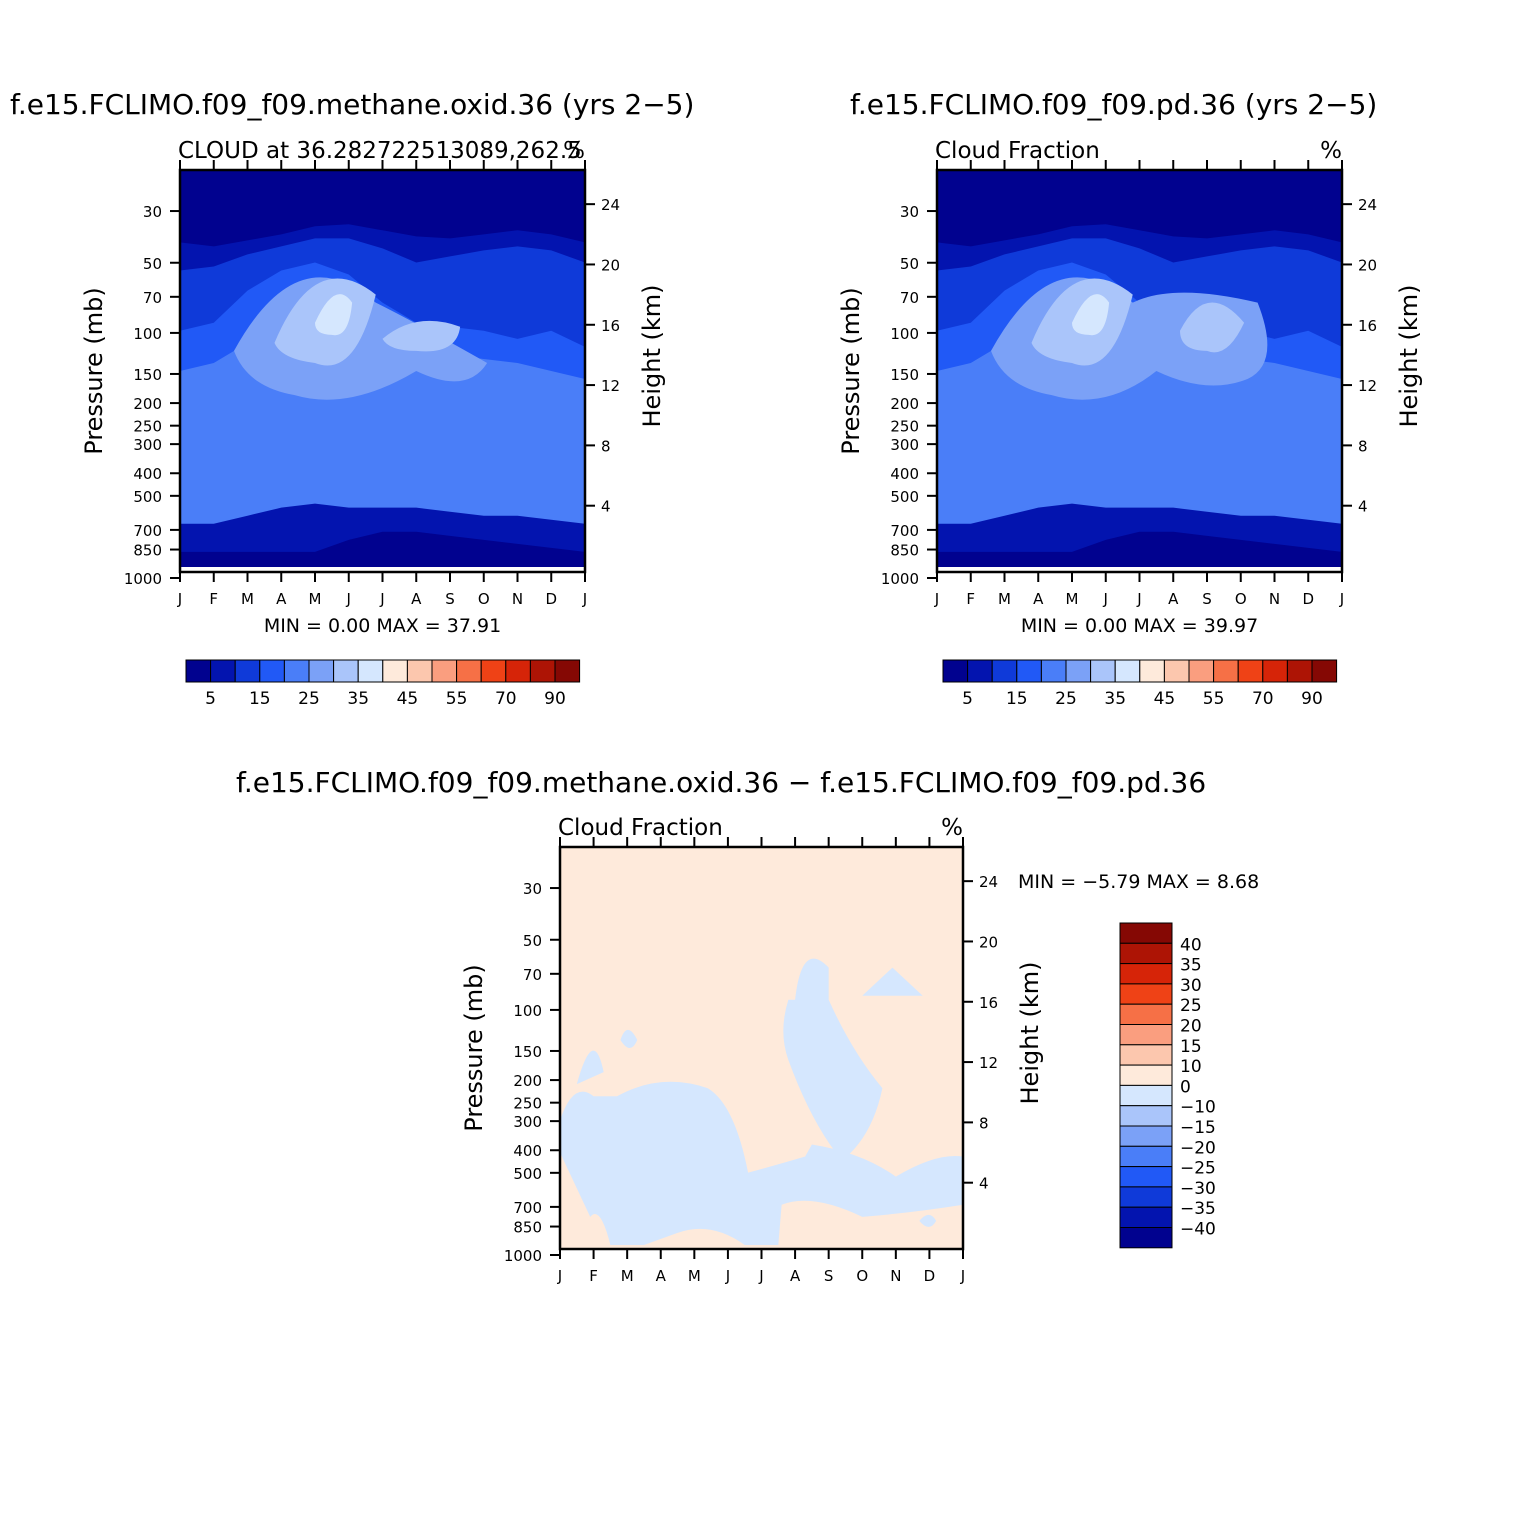 The height and width of the screenshot is (1524, 1524). What do you see at coordinates (421, 336) in the screenshot?
I see `mid-shelf` at bounding box center [421, 336].